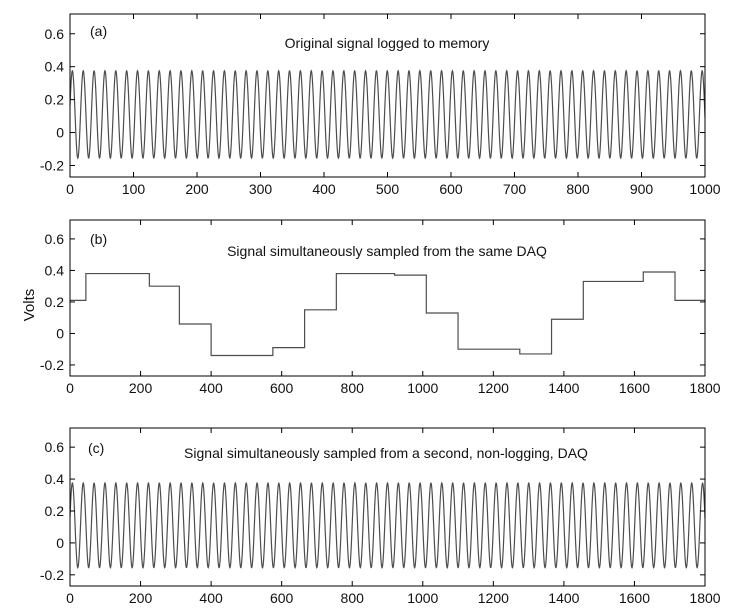 The height and width of the screenshot is (615, 741). I want to click on panel-b-x-tick-label: 1000, so click(422, 388).